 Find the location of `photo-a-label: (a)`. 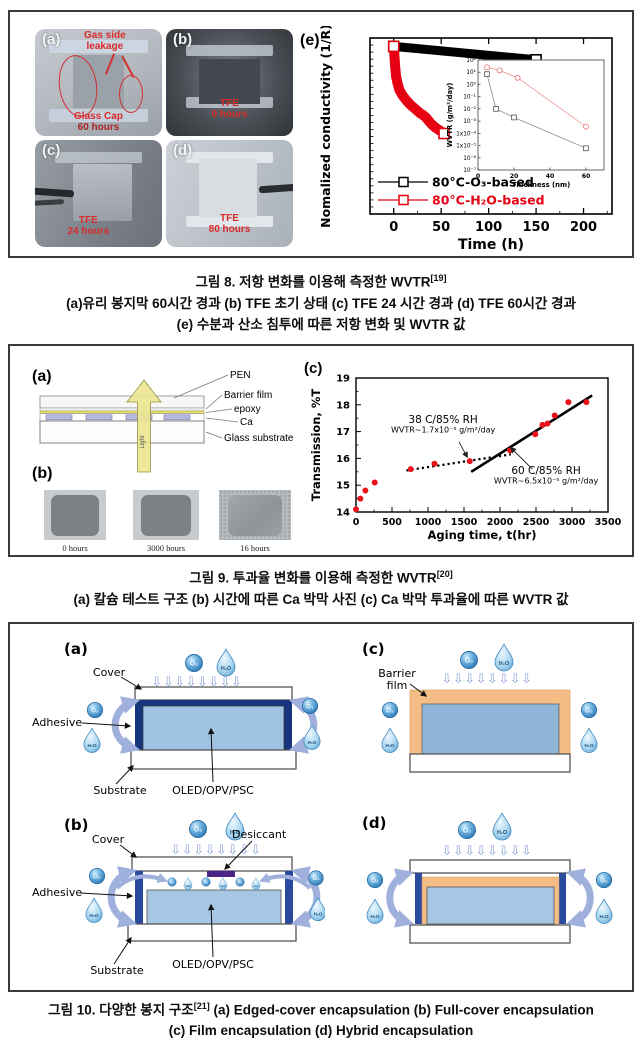

photo-a-label: (a) is located at coordinates (51, 39).